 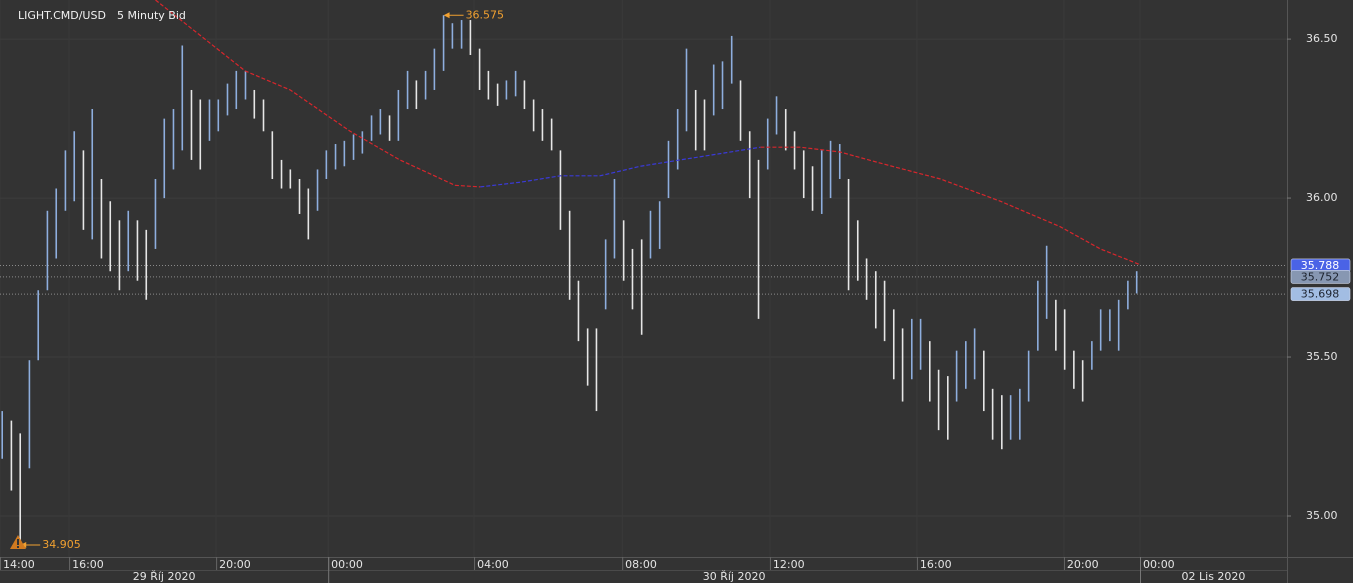 What do you see at coordinates (1214, 576) in the screenshot?
I see `date-label: 02 Lis 2020` at bounding box center [1214, 576].